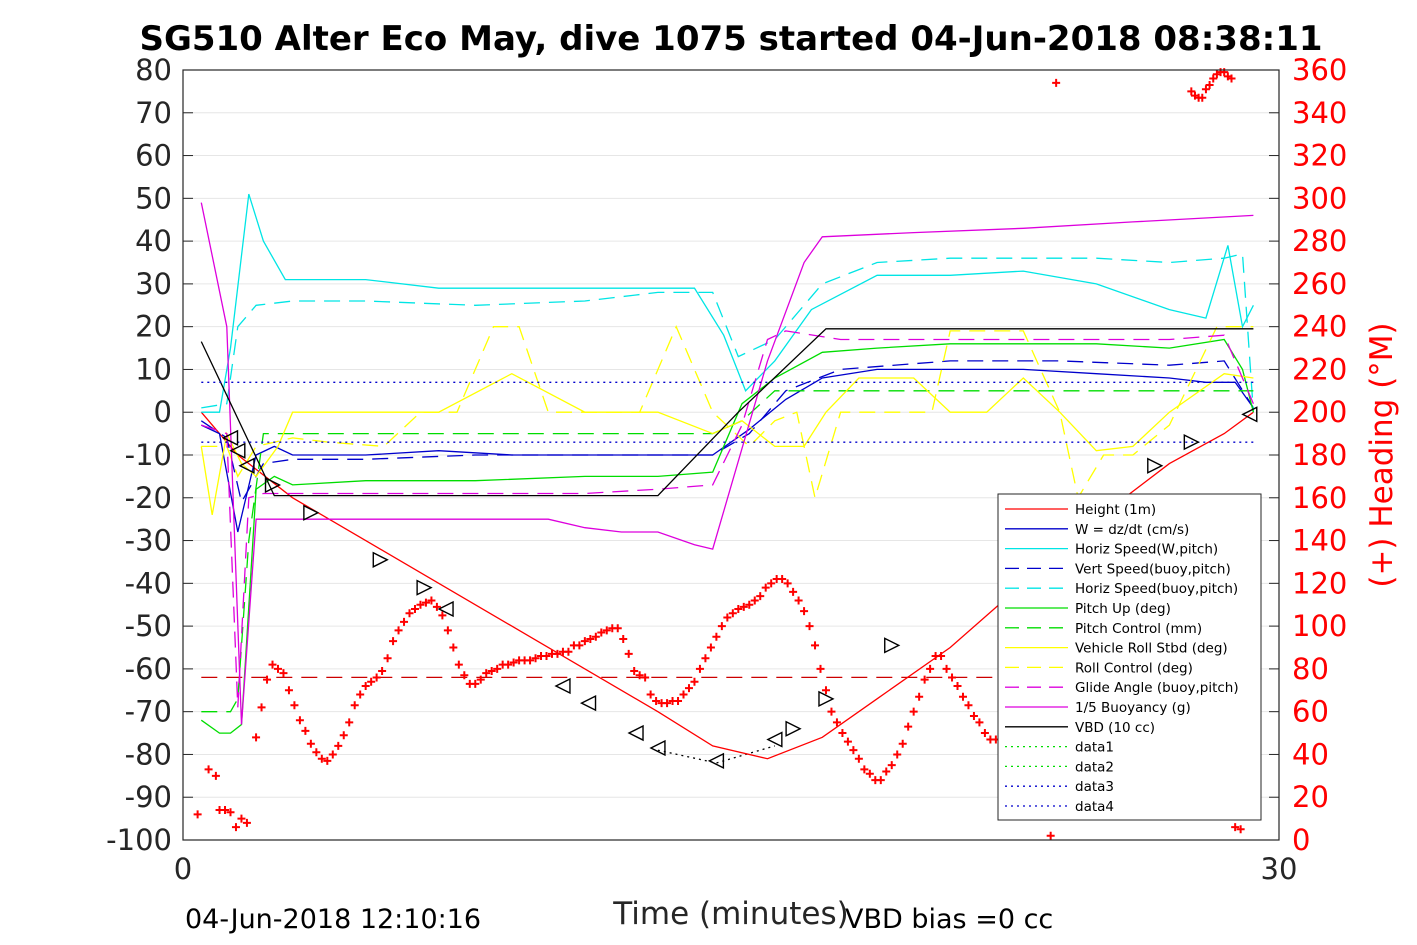 Image resolution: width=1417 pixels, height=945 pixels. What do you see at coordinates (1319, 412) in the screenshot?
I see `y-right-tick-label: 200` at bounding box center [1319, 412].